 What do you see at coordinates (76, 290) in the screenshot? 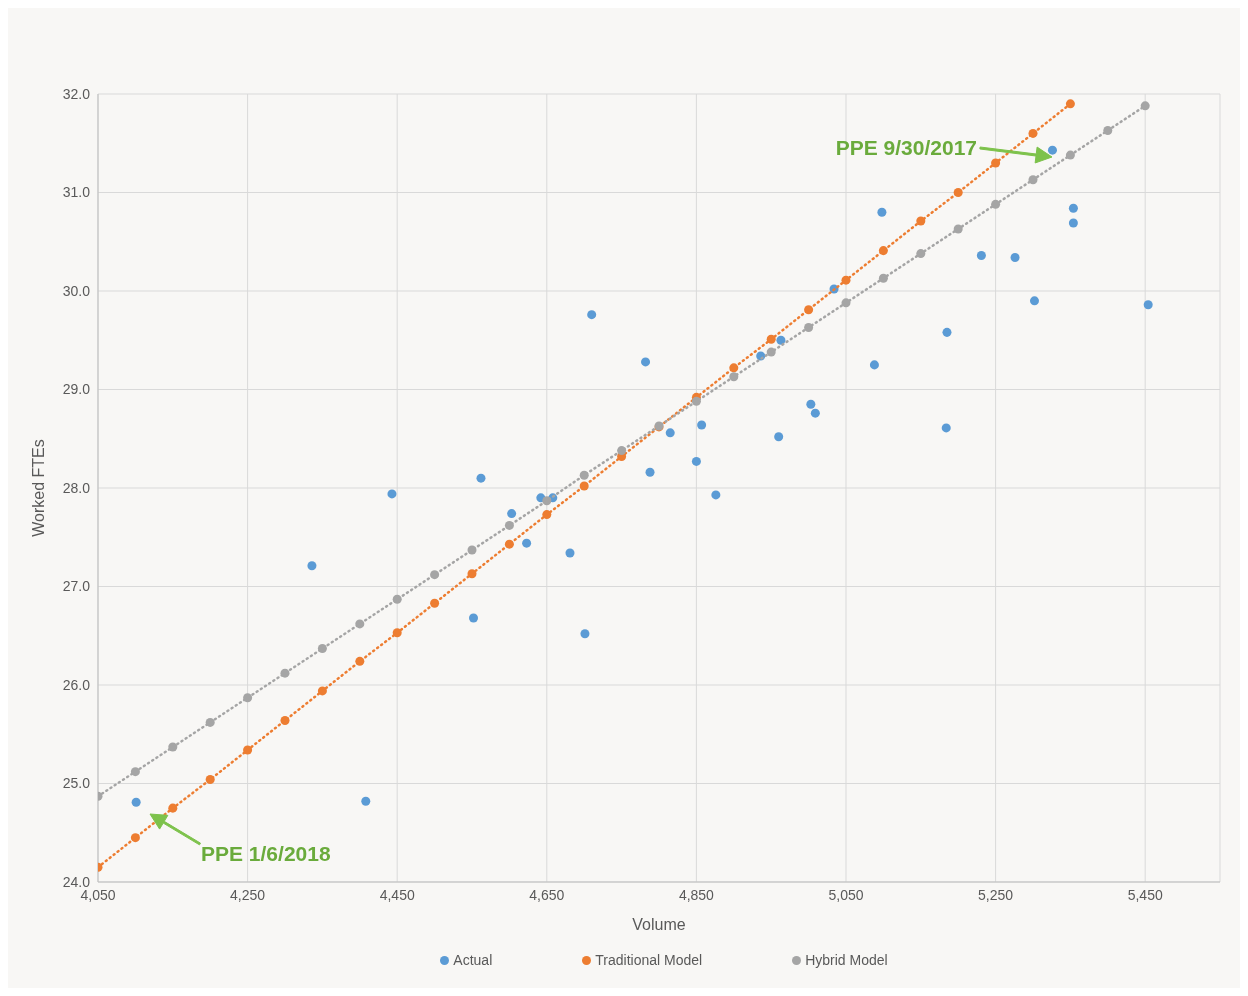
I see `y-tick-label: 30.0` at bounding box center [76, 290].